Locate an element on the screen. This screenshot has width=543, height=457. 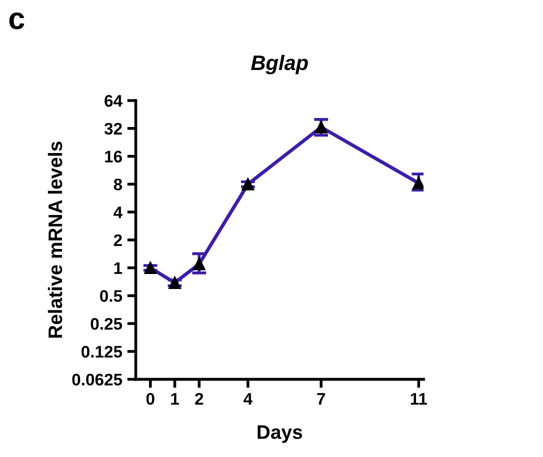
x-tick-label: 4 is located at coordinates (248, 399).